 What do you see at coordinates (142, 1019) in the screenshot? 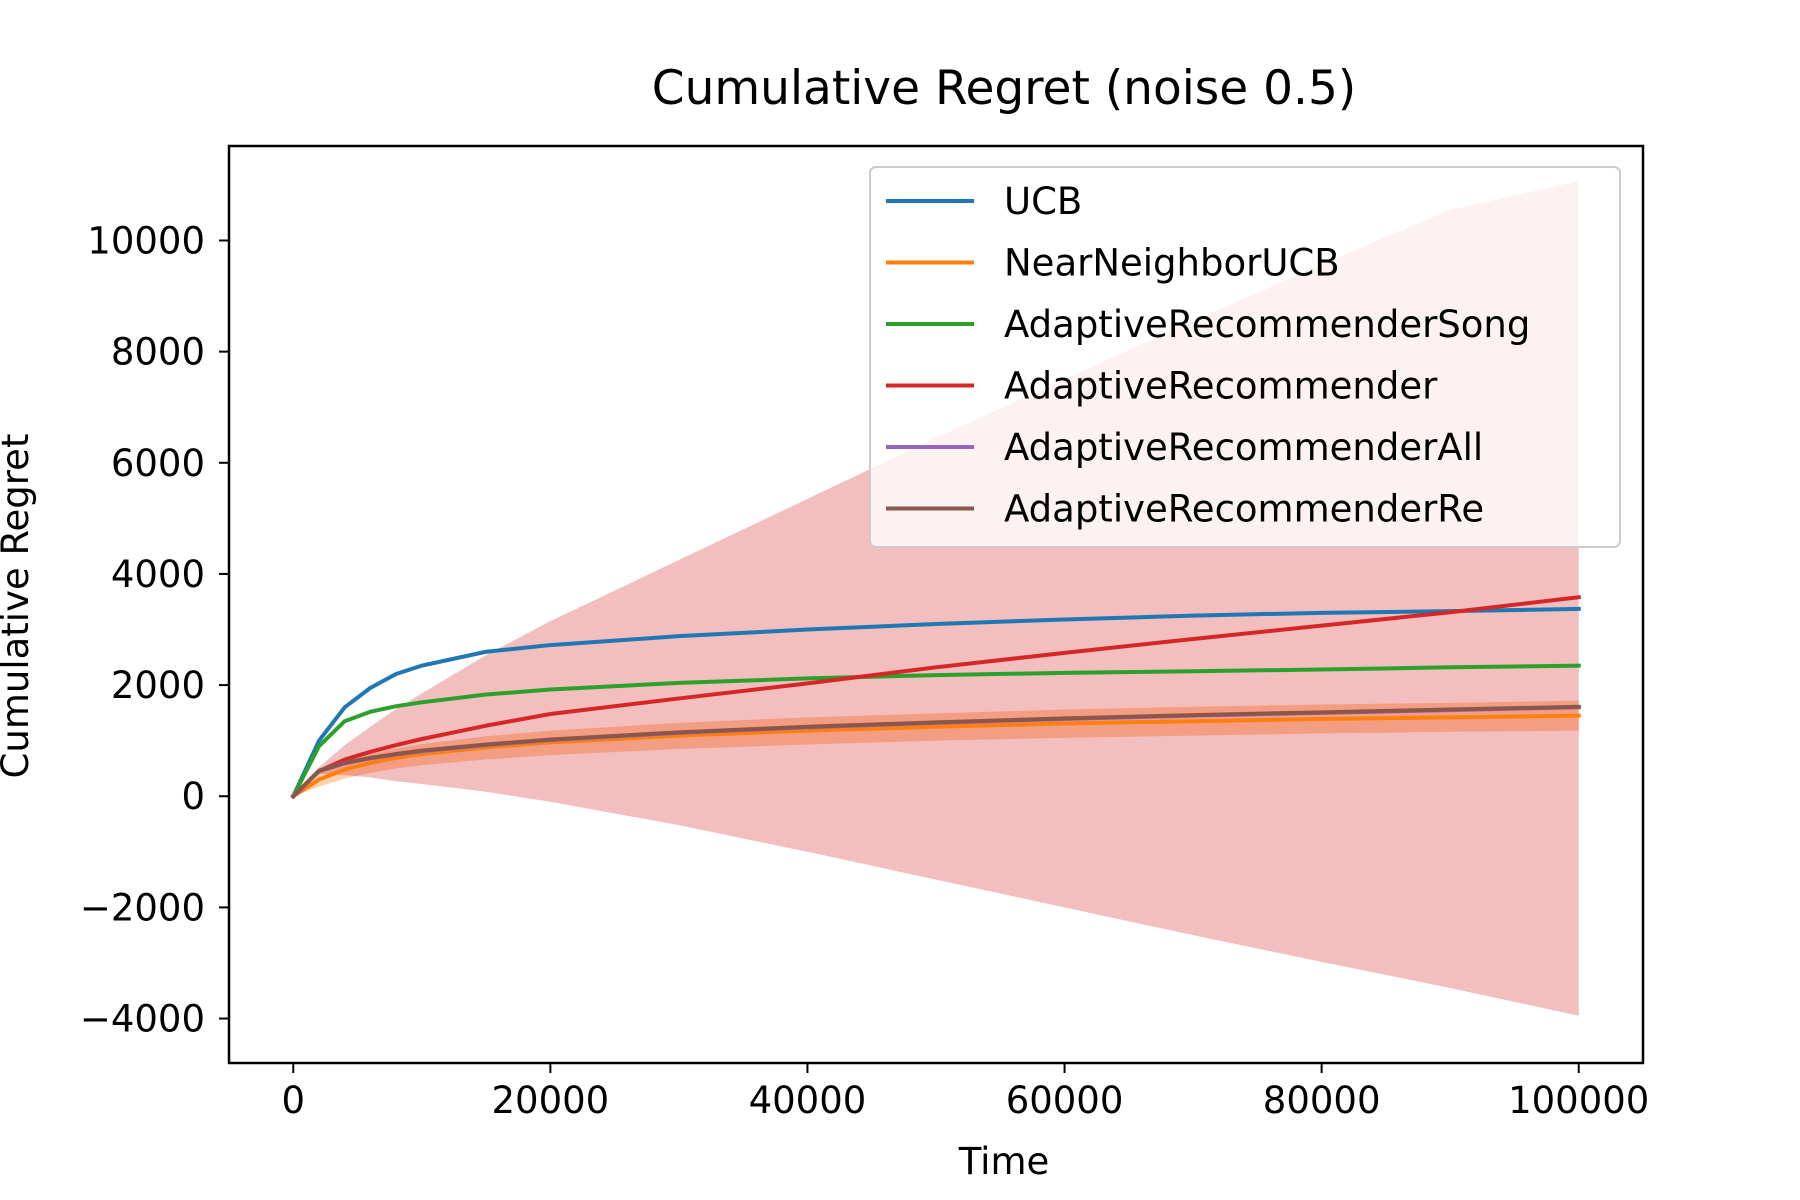
I see `y-tick-label: −4000` at bounding box center [142, 1019].